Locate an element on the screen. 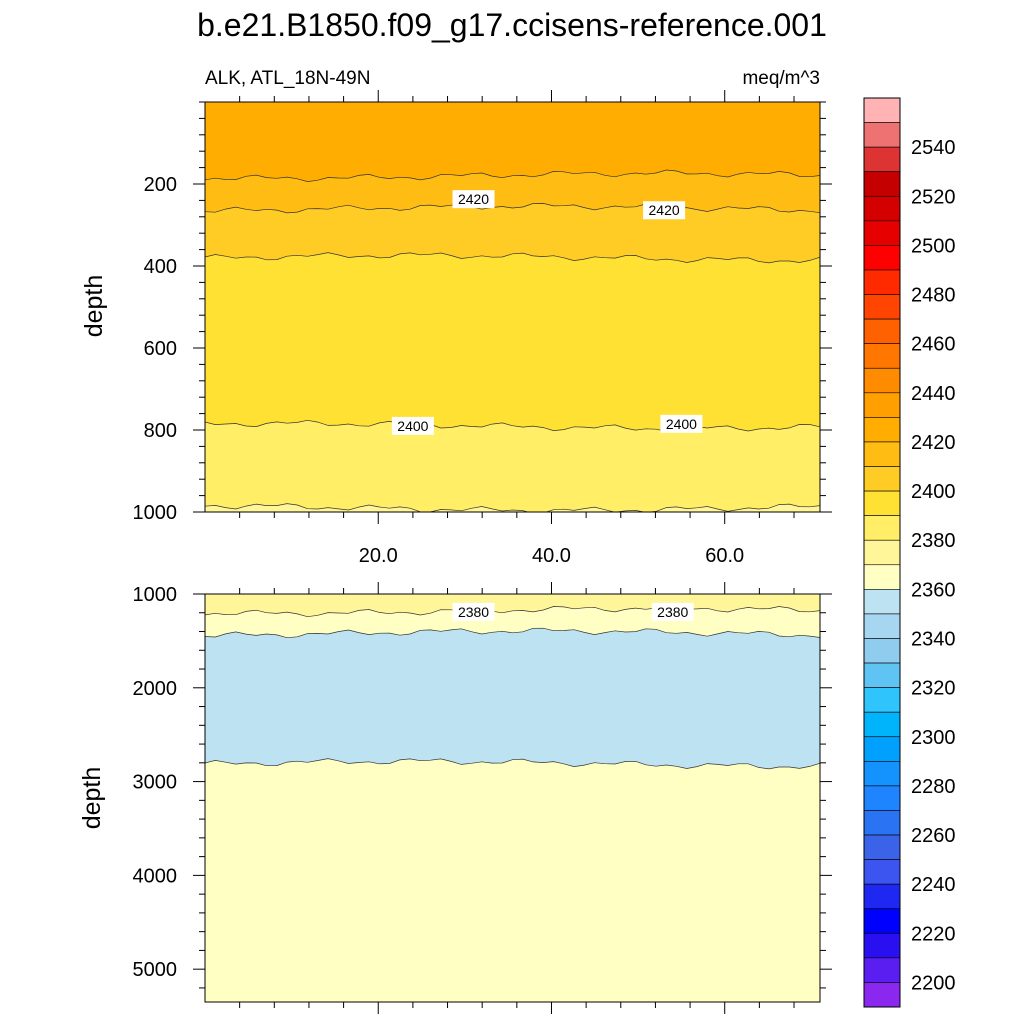 Image resolution: width=1024 pixels, height=1024 pixels. colorbar-label: 2280 is located at coordinates (933, 787).